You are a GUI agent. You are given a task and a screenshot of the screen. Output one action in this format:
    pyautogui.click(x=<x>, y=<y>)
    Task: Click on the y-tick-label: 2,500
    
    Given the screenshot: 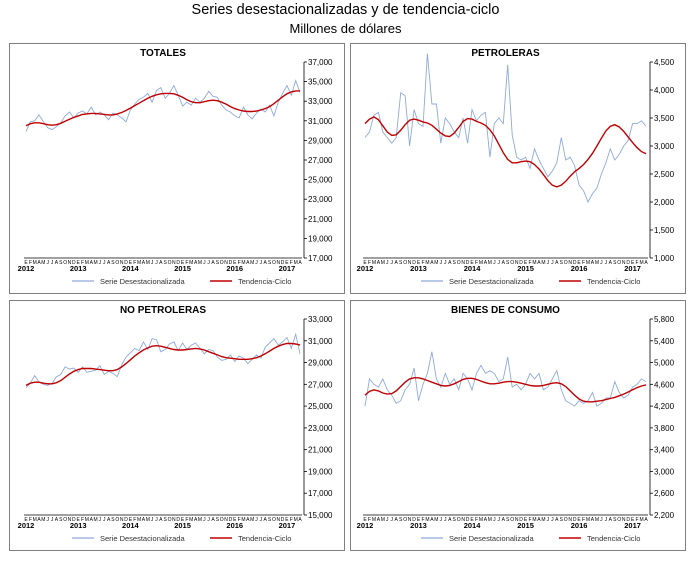 What is the action you would take?
    pyautogui.click(x=664, y=174)
    